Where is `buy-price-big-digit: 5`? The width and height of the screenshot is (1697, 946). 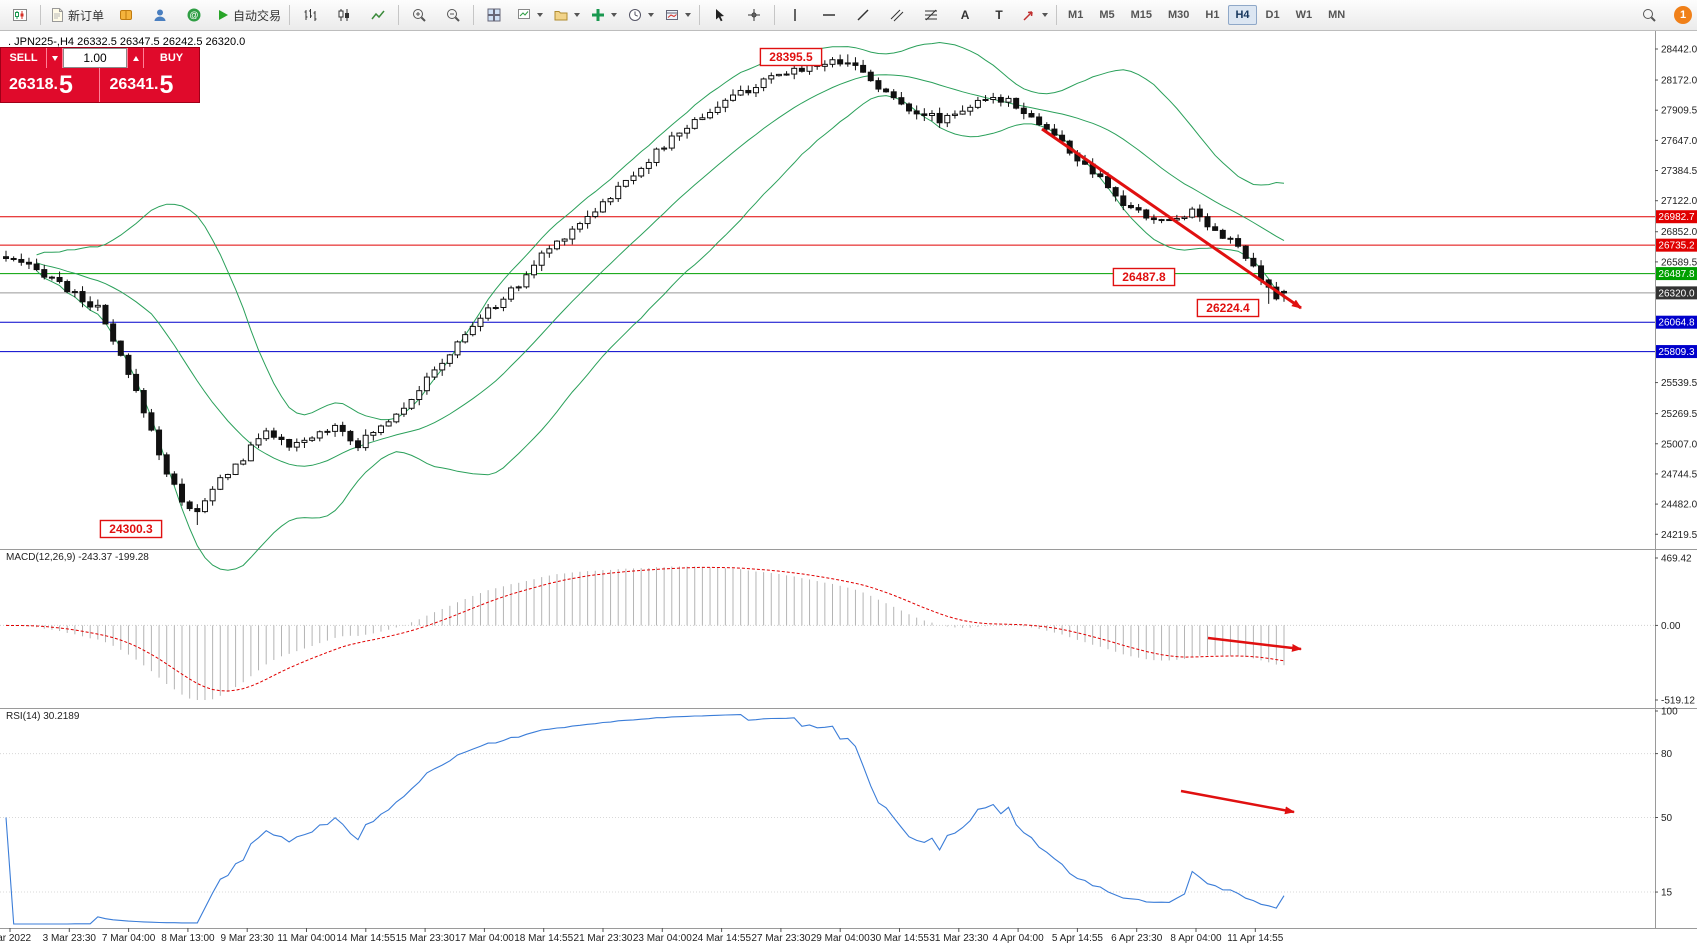 buy-price-big-digit: 5 is located at coordinates (166, 84).